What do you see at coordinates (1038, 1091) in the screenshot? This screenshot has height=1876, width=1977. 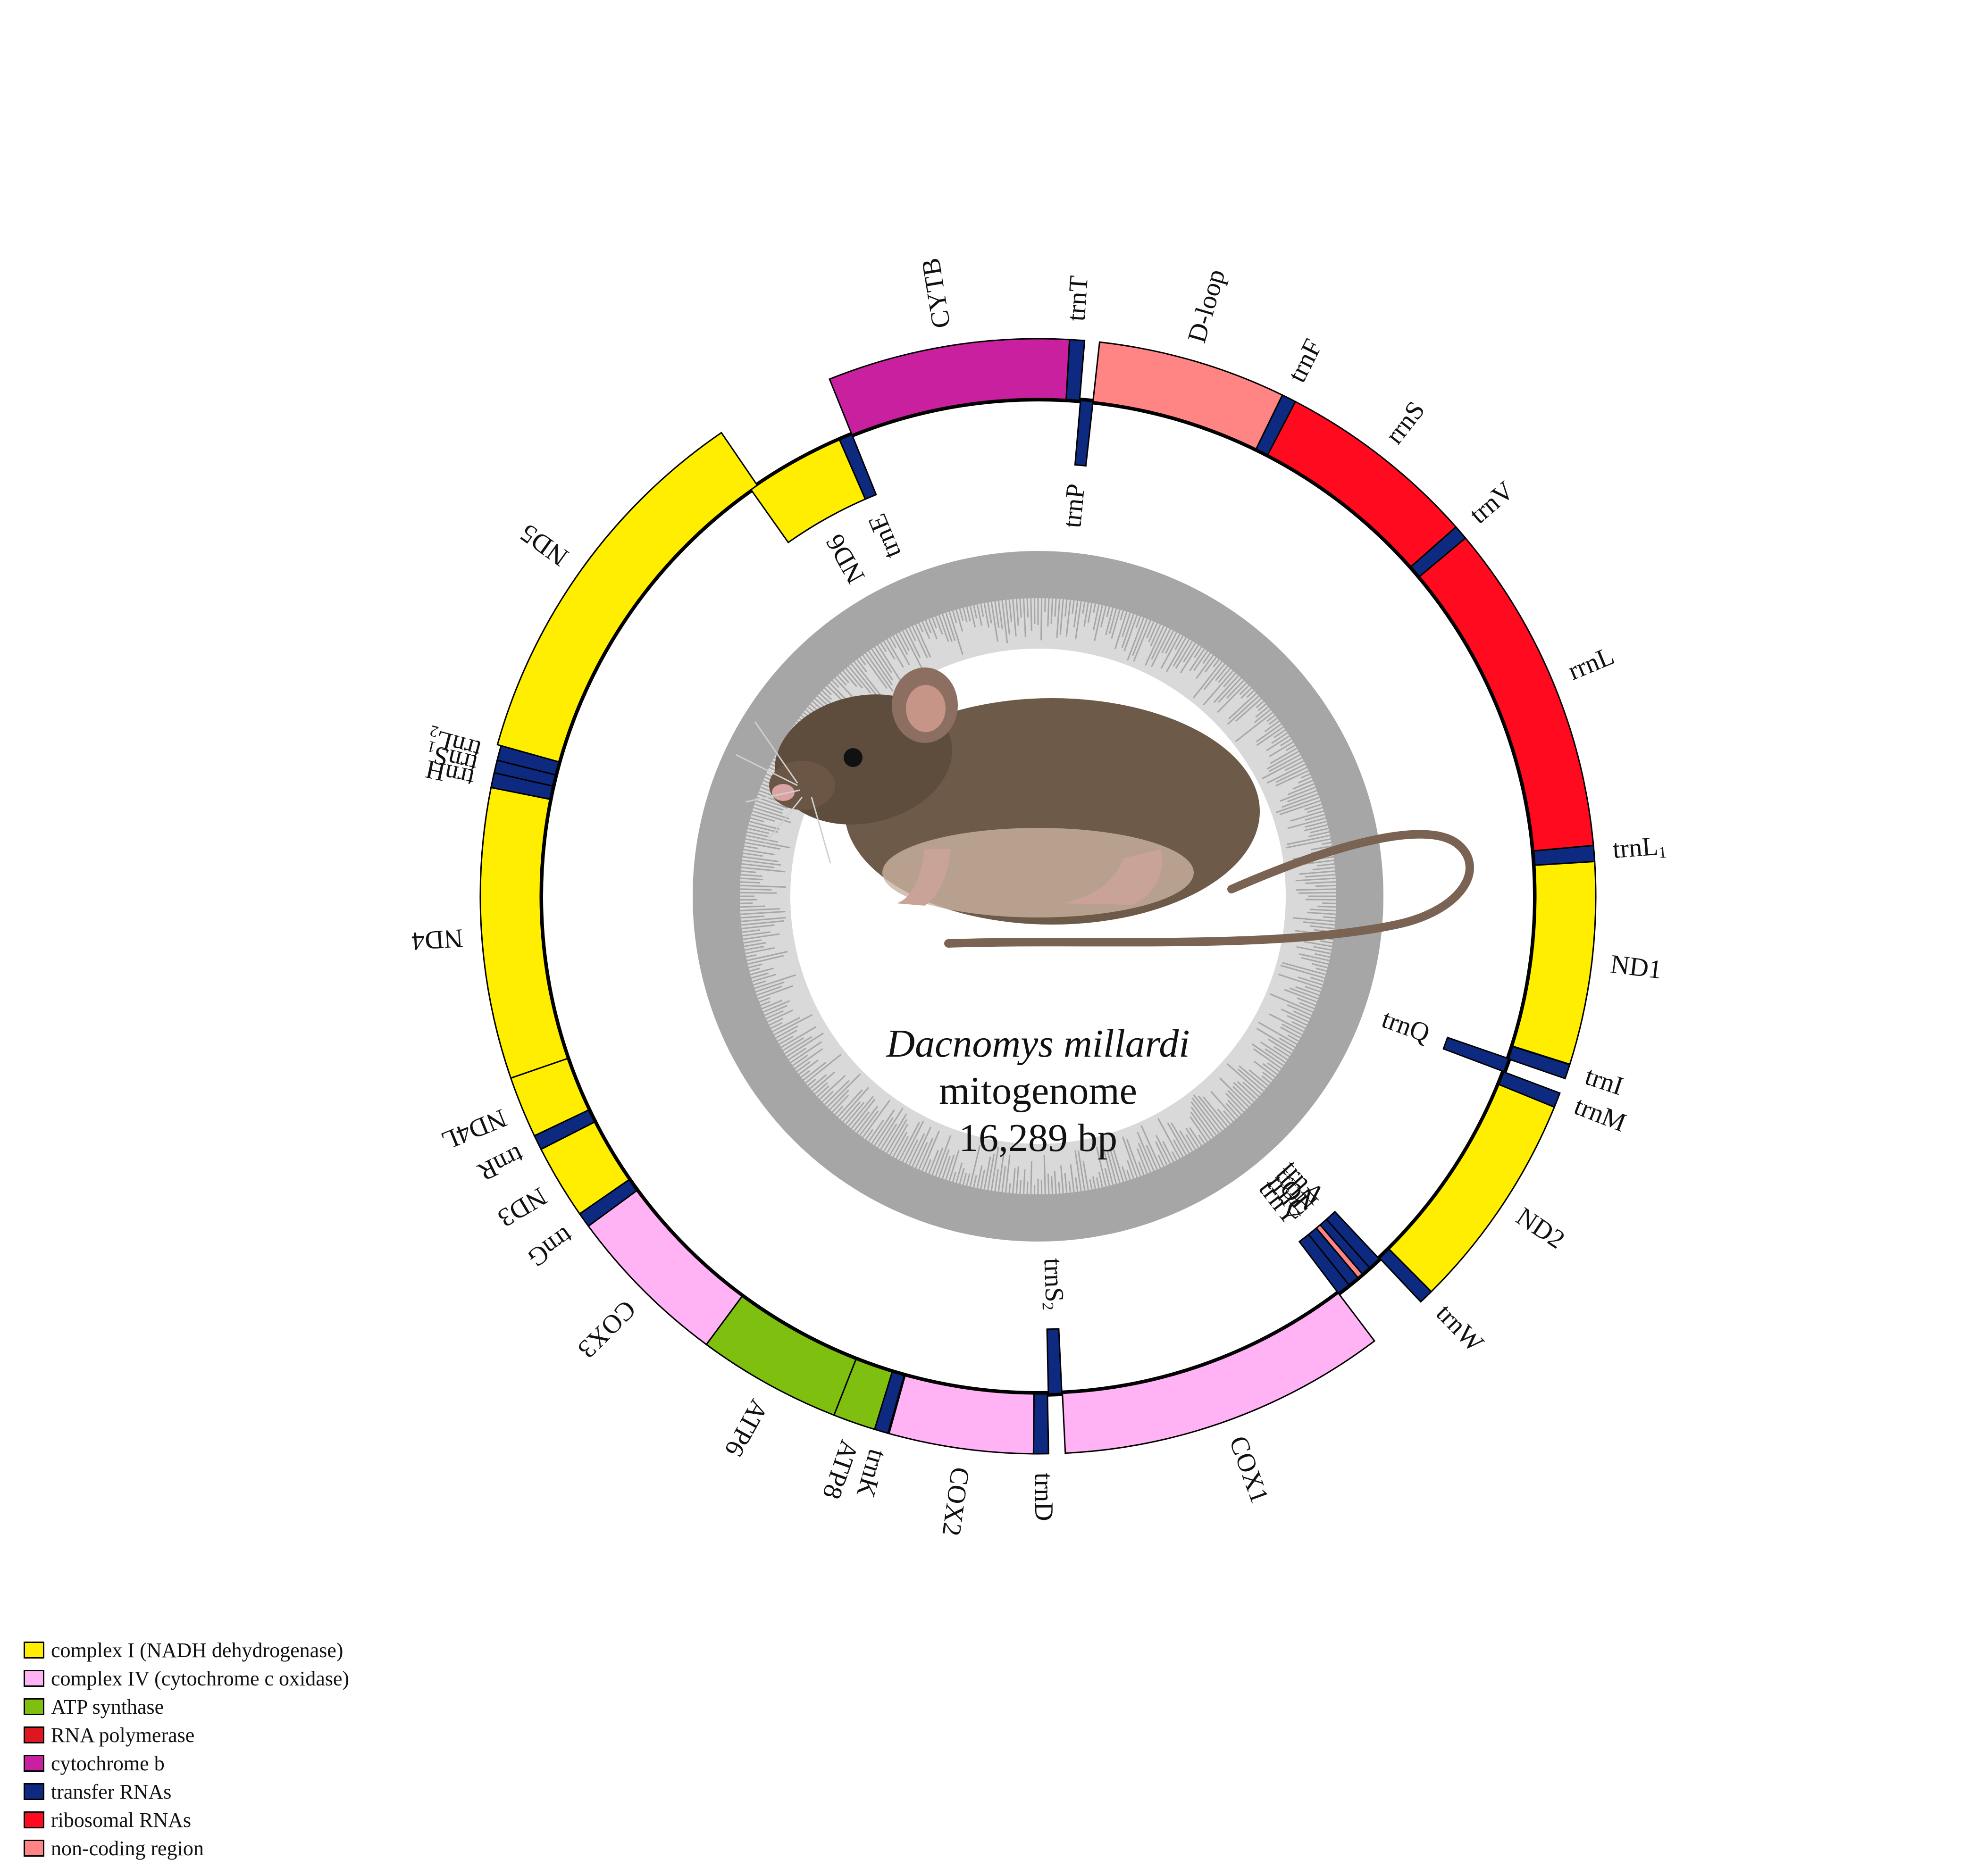 I see `genome-type: mitogenome` at bounding box center [1038, 1091].